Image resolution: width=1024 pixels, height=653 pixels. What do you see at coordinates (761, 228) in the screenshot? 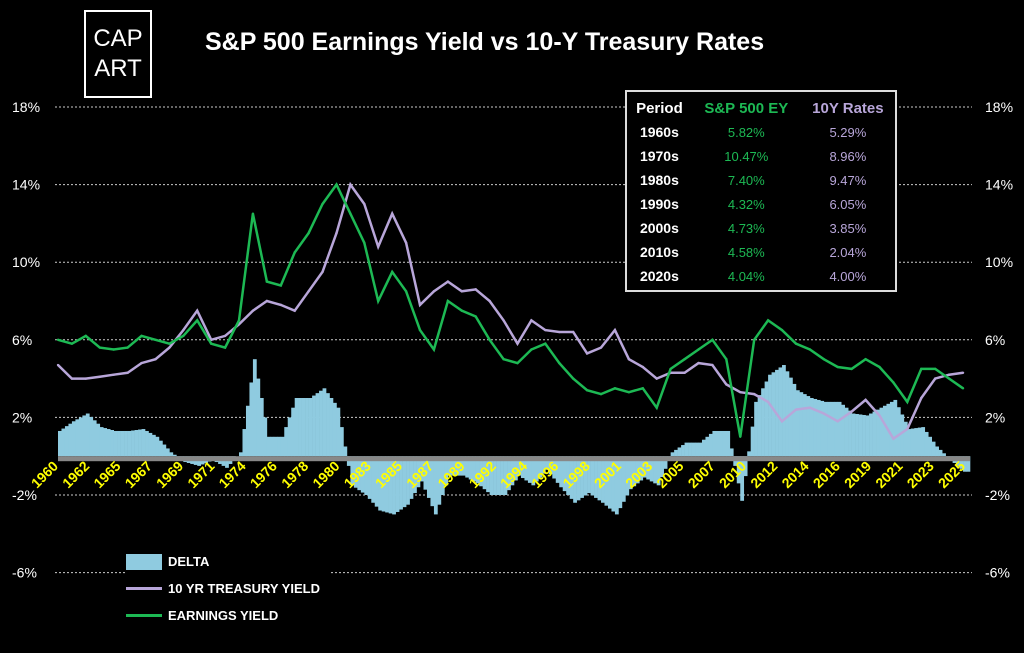
I see `table-row: 2000s 4.73% 3.85%` at bounding box center [761, 228].